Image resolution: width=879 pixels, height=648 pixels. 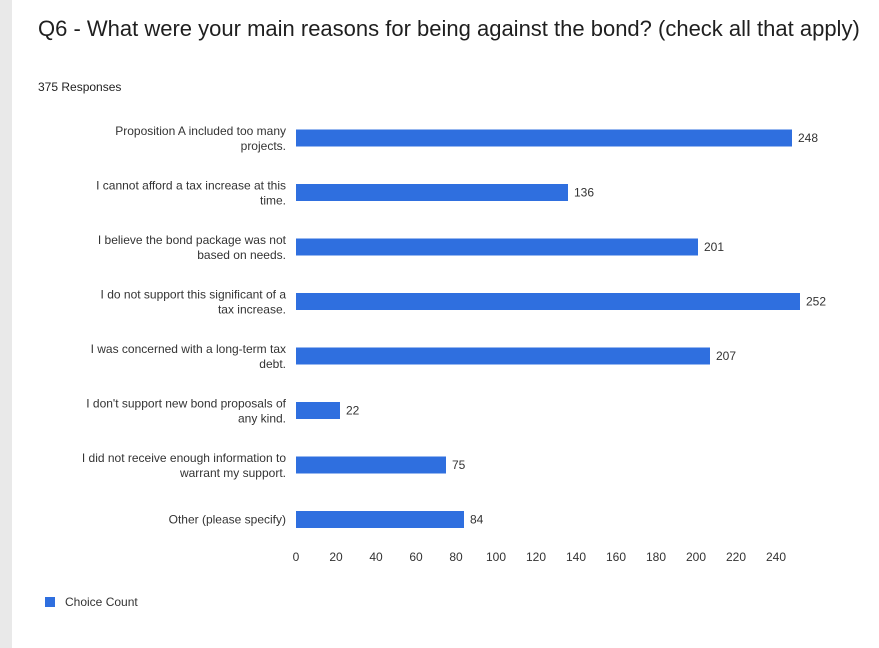 What do you see at coordinates (50, 602) in the screenshot?
I see `legend-swatch` at bounding box center [50, 602].